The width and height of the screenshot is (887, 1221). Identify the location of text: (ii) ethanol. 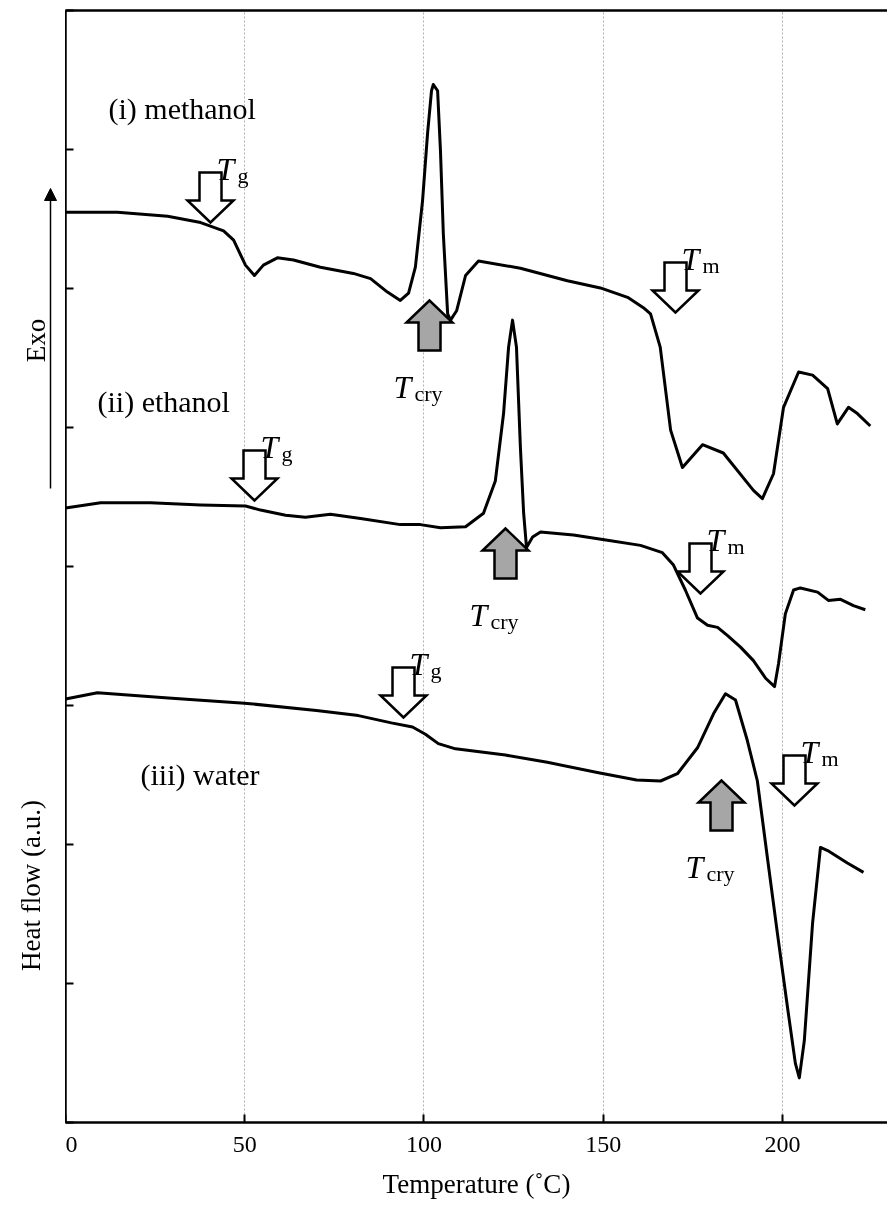
(163, 401).